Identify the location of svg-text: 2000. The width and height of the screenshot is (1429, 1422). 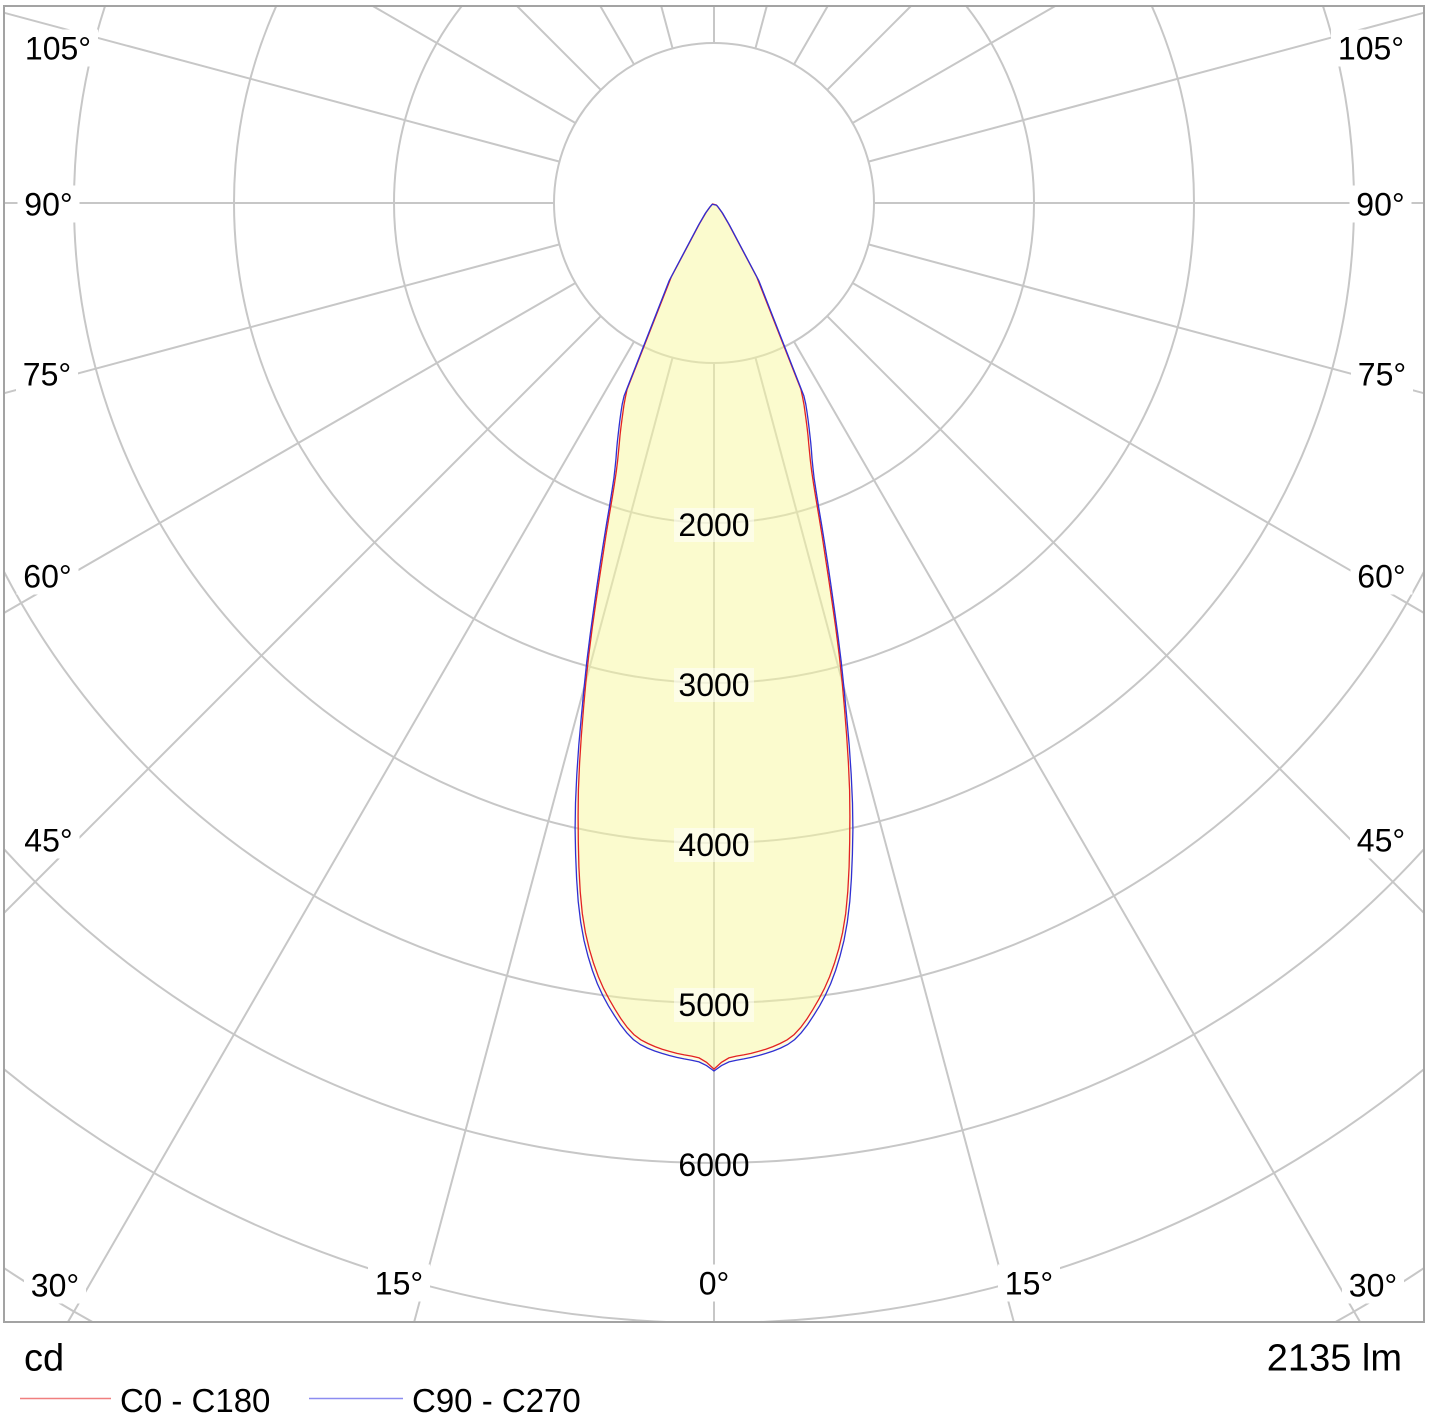
(713, 525).